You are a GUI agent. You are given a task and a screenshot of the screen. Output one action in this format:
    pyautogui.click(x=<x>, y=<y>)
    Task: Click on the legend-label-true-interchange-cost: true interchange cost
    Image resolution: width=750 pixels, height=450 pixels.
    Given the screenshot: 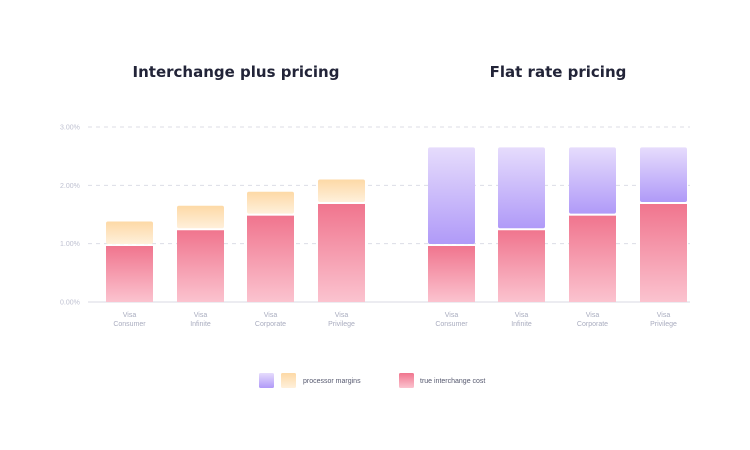 What is the action you would take?
    pyautogui.click(x=452, y=381)
    